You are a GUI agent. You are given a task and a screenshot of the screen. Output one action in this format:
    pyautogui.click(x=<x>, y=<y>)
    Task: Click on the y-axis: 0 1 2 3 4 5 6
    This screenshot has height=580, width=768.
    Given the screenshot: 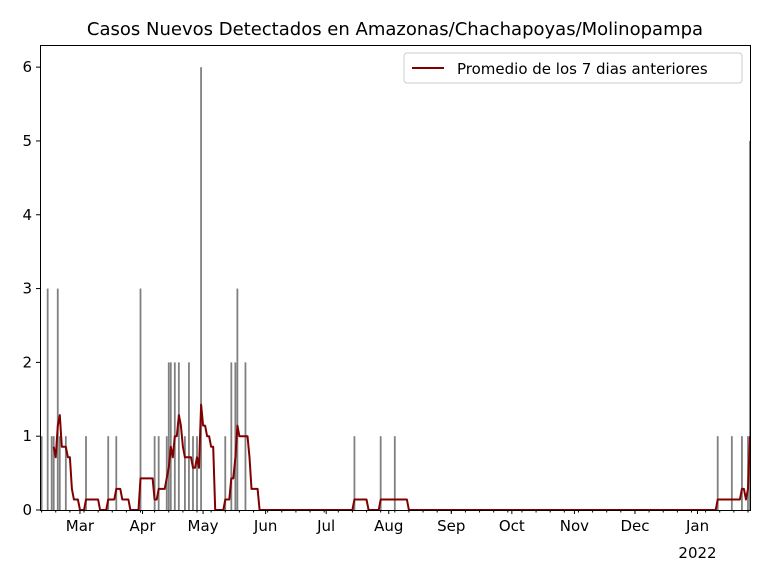 What is the action you would take?
    pyautogui.click(x=31, y=288)
    